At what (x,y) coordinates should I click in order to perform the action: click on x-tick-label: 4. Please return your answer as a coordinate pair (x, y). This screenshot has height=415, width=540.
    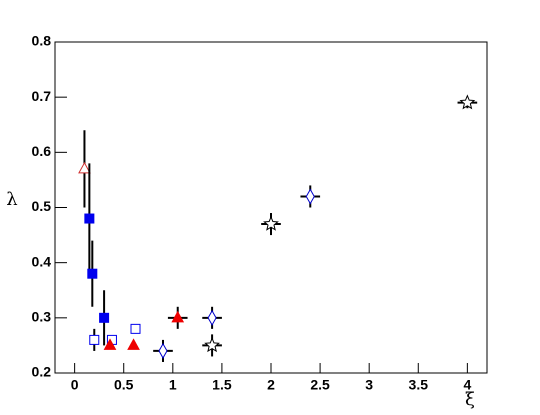
    Looking at the image, I should click on (467, 385).